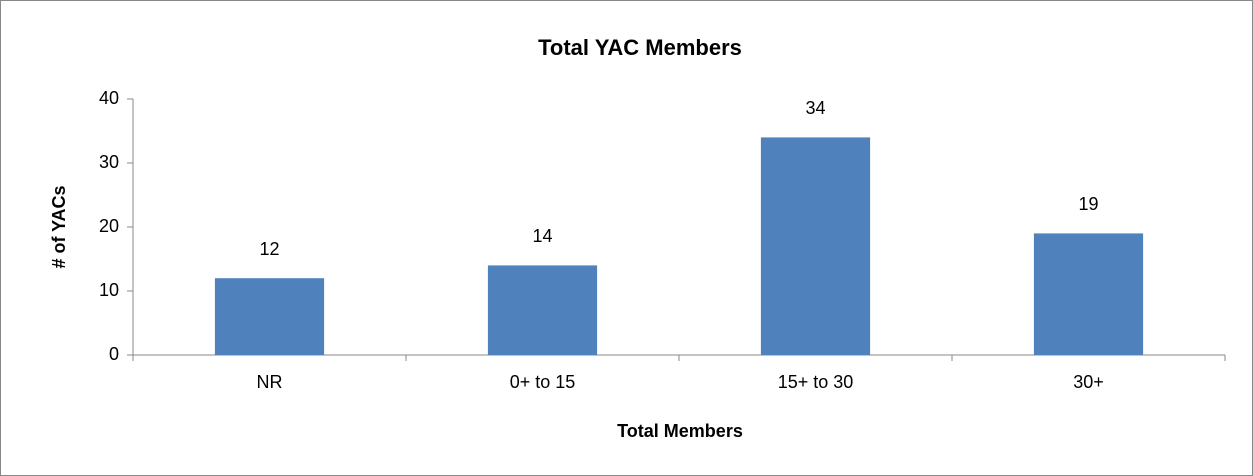 This screenshot has height=476, width=1253. Describe the element at coordinates (542, 236) in the screenshot. I see `data-label: 14` at that location.